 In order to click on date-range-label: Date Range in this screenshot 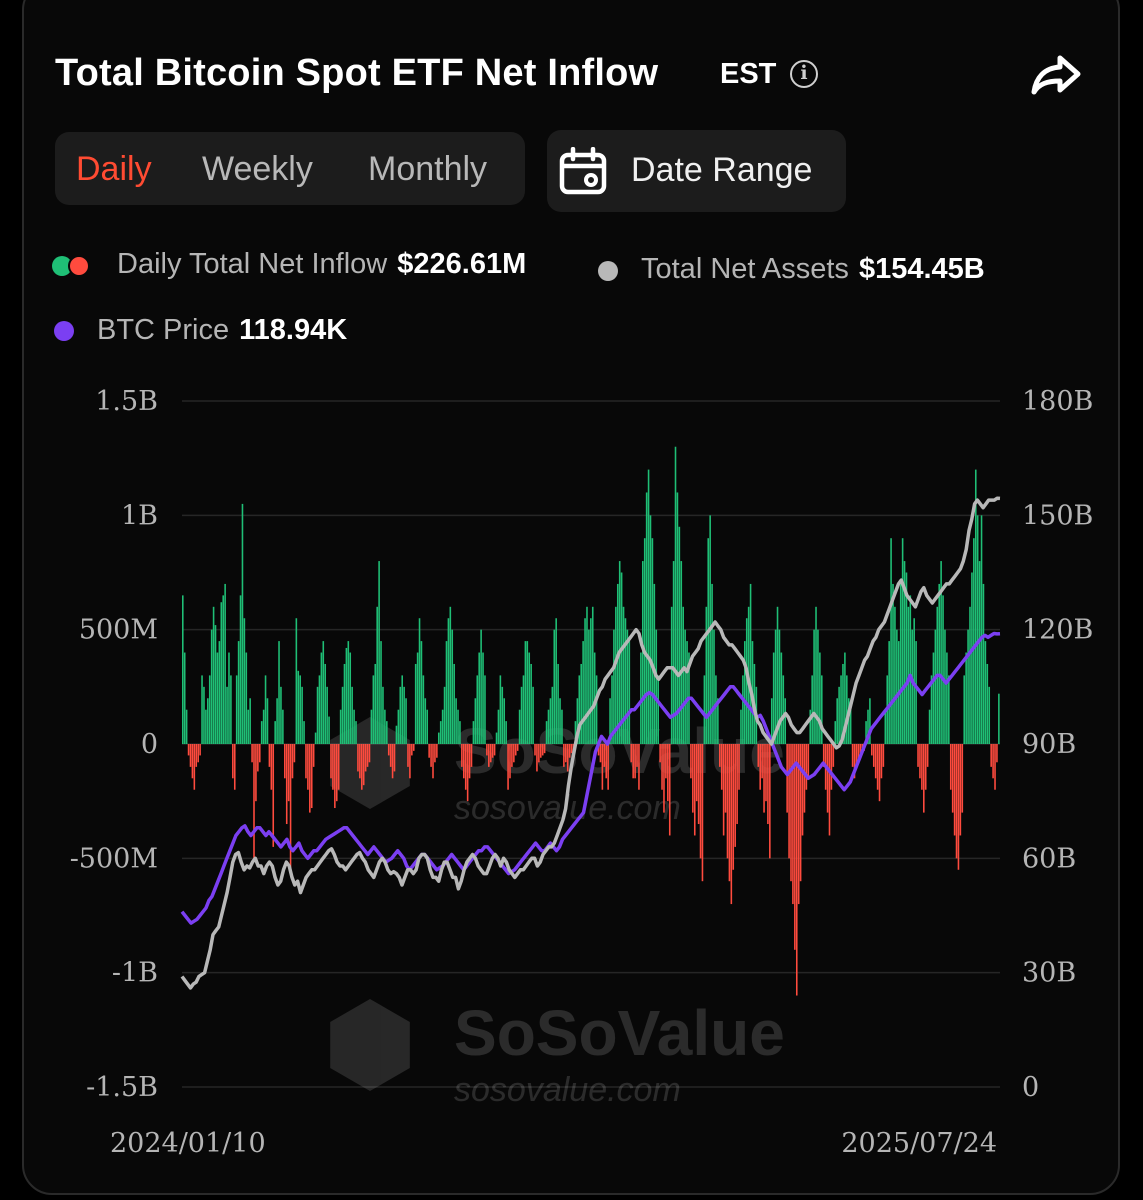, I will do `click(722, 170)`.